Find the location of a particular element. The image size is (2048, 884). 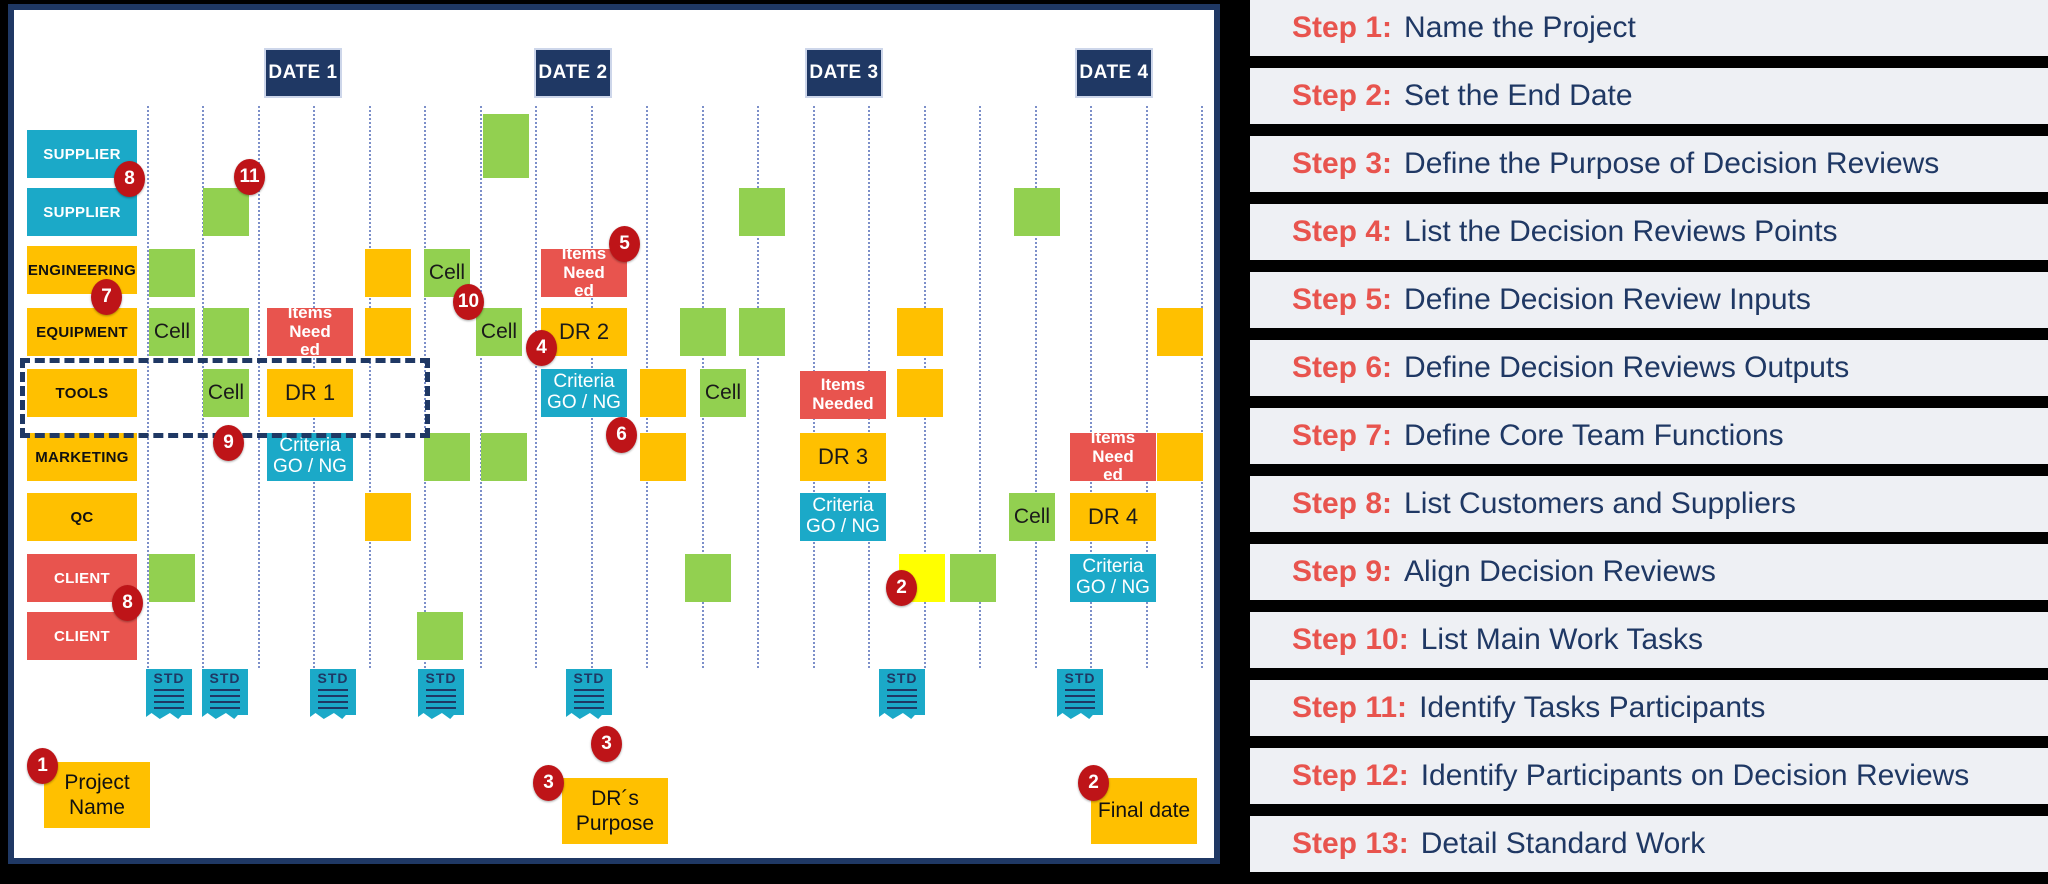

step-badge-3: 3 is located at coordinates (548, 783).